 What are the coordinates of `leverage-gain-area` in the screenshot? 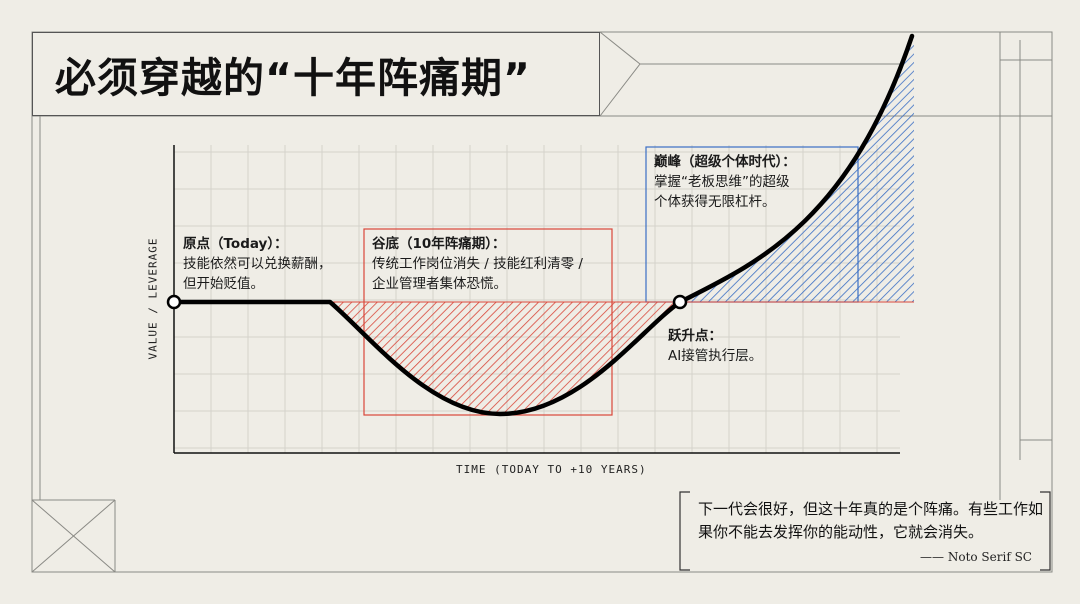 It's located at (797, 169).